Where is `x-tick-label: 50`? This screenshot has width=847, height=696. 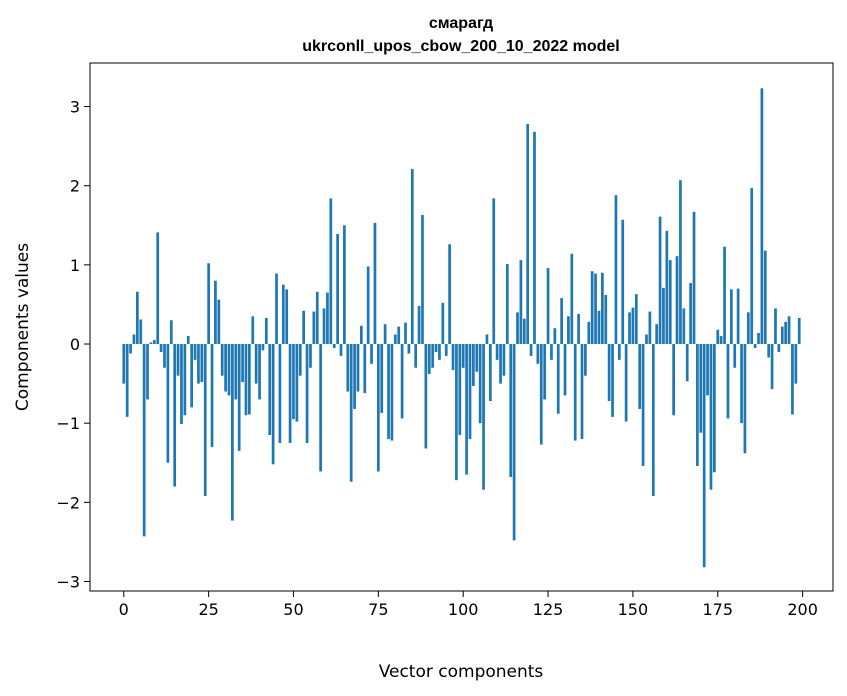 x-tick-label: 50 is located at coordinates (293, 609).